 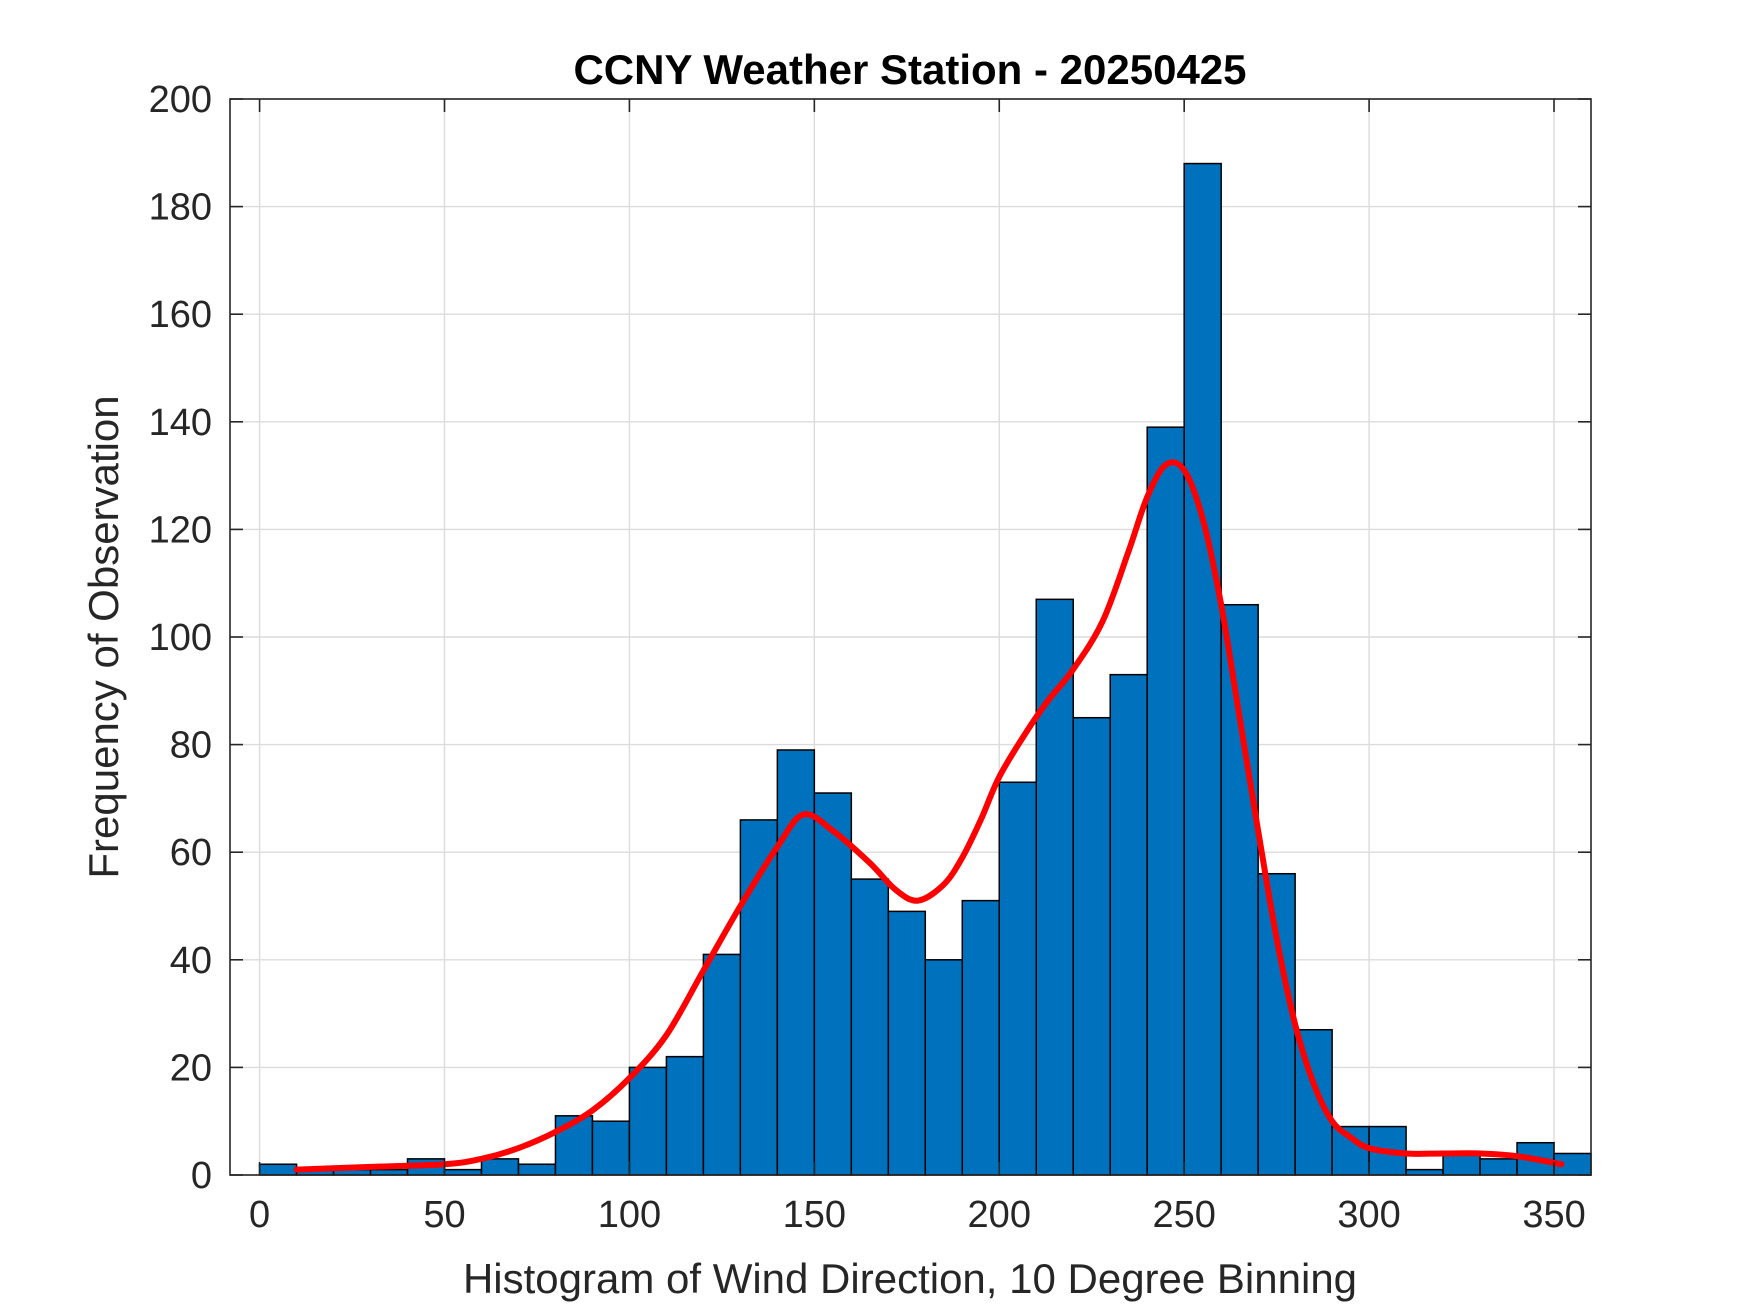 What do you see at coordinates (180, 423) in the screenshot?
I see `y-tick-label: 140` at bounding box center [180, 423].